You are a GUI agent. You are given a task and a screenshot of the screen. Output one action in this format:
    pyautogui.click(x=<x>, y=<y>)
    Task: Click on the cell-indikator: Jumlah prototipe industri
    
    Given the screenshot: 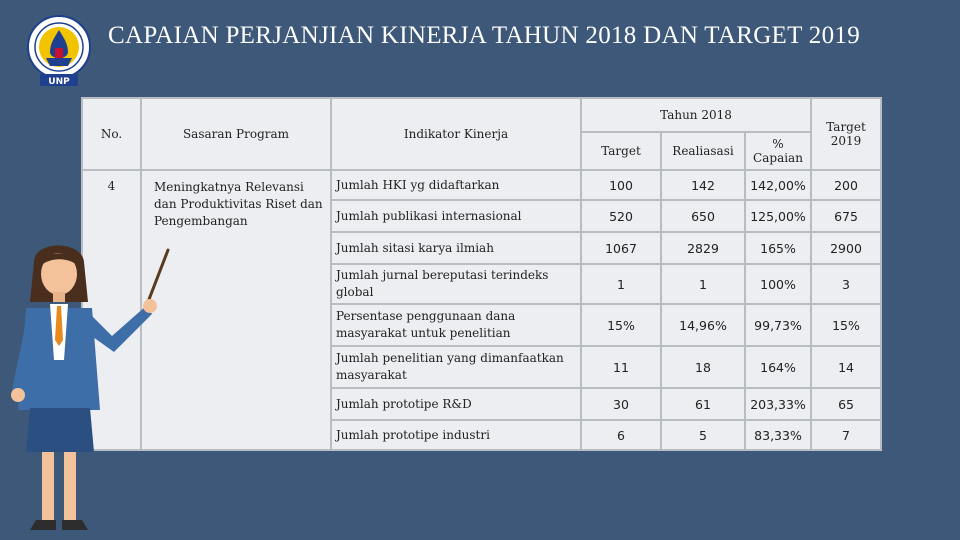 What is the action you would take?
    pyautogui.click(x=456, y=435)
    